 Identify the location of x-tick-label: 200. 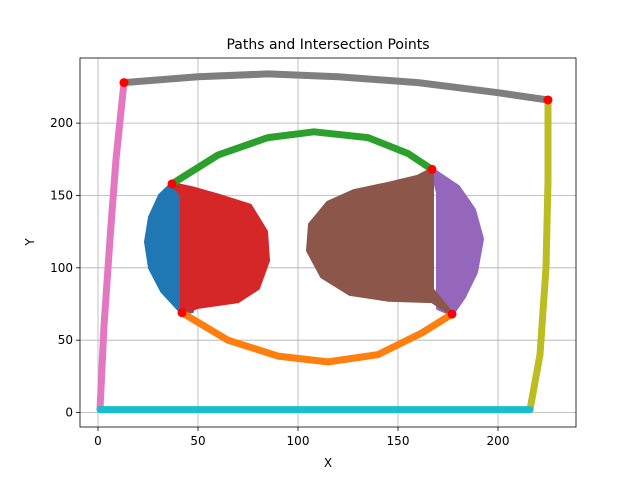
(498, 441).